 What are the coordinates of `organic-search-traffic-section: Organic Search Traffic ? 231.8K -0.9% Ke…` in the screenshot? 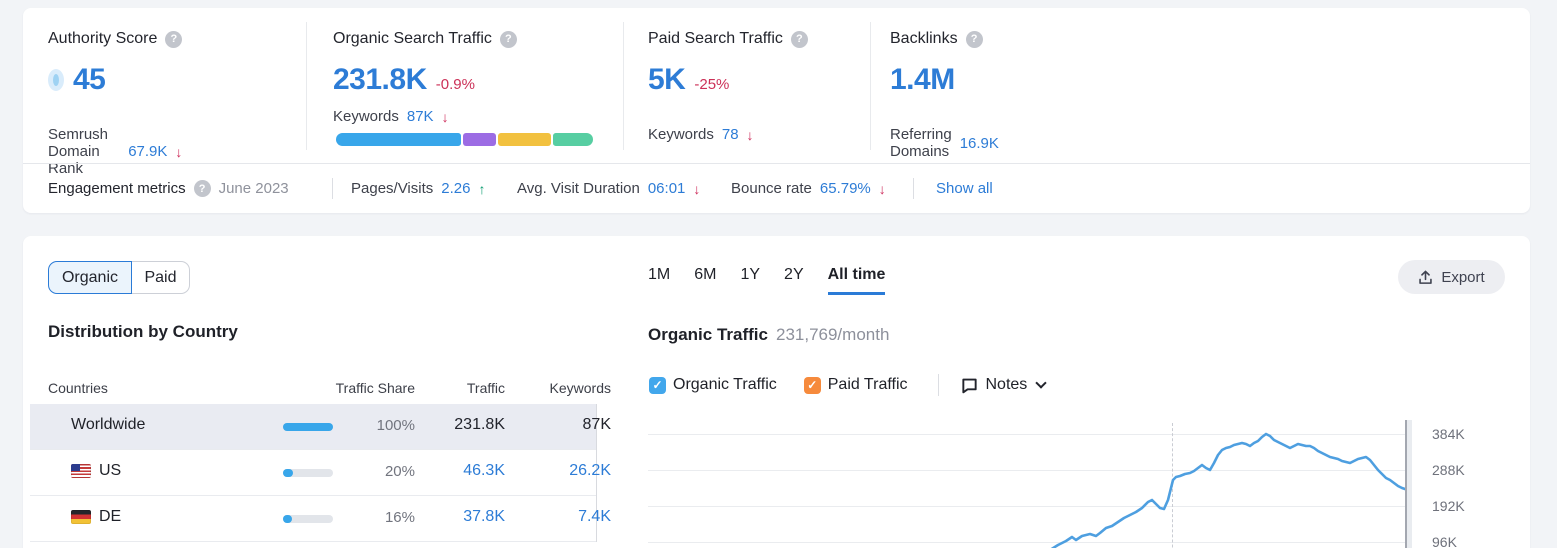 It's located at (463, 88).